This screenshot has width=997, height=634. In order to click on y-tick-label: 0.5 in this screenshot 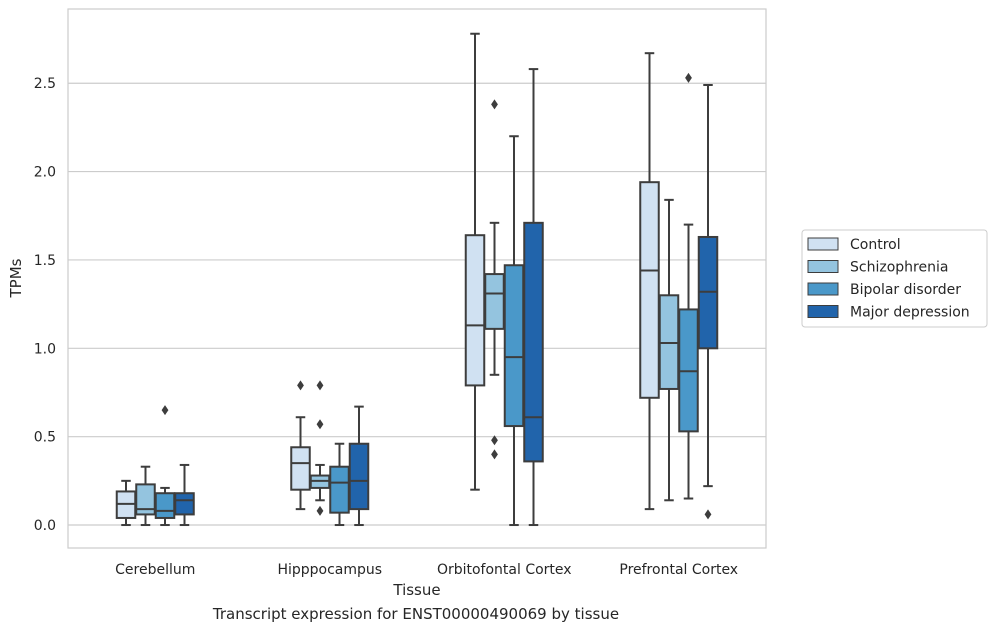, I will do `click(45, 438)`.